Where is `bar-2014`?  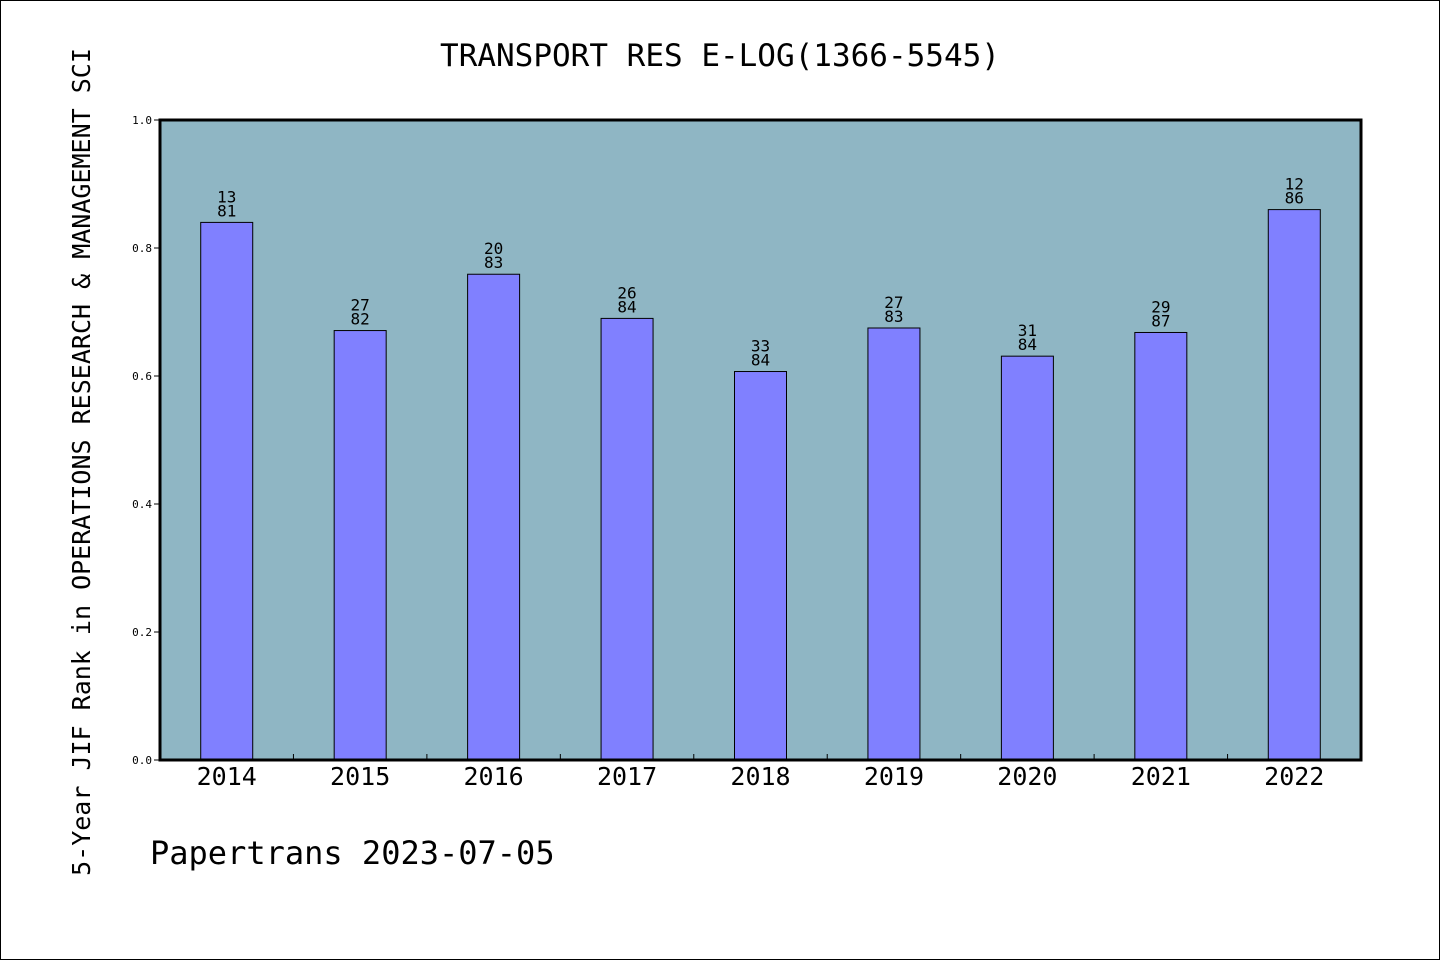
bar-2014 is located at coordinates (227, 491).